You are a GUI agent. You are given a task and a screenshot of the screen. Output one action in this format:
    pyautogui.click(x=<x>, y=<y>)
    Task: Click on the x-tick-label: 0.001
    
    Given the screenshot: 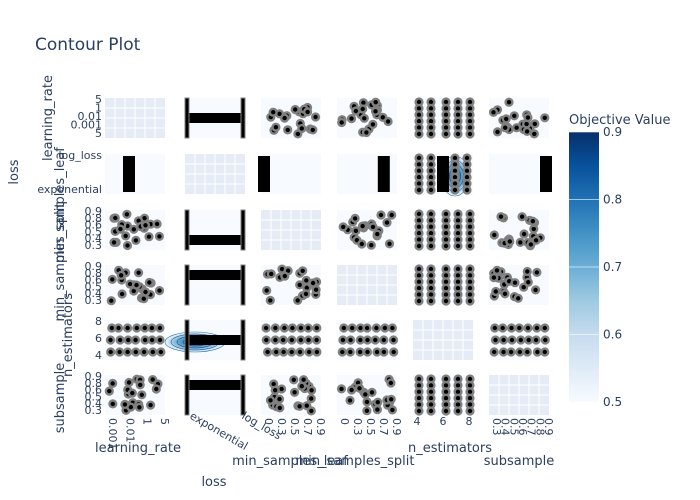 What is the action you would take?
    pyautogui.click(x=112, y=434)
    